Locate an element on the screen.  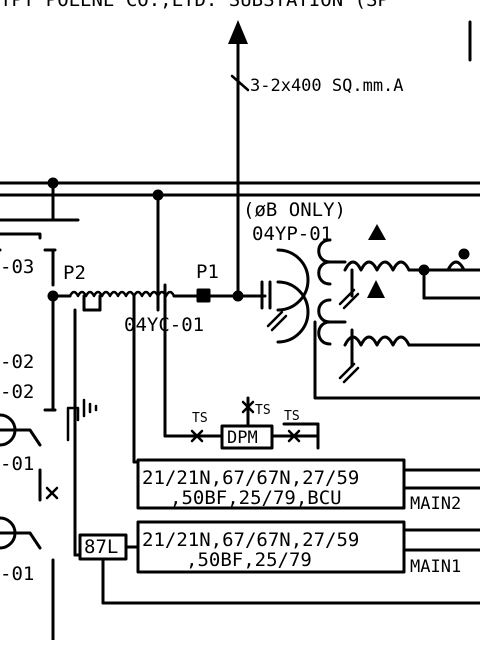
substation-title: TPT POLENE CO.,LTD. SUBSTATION (SP is located at coordinates (194, 5).